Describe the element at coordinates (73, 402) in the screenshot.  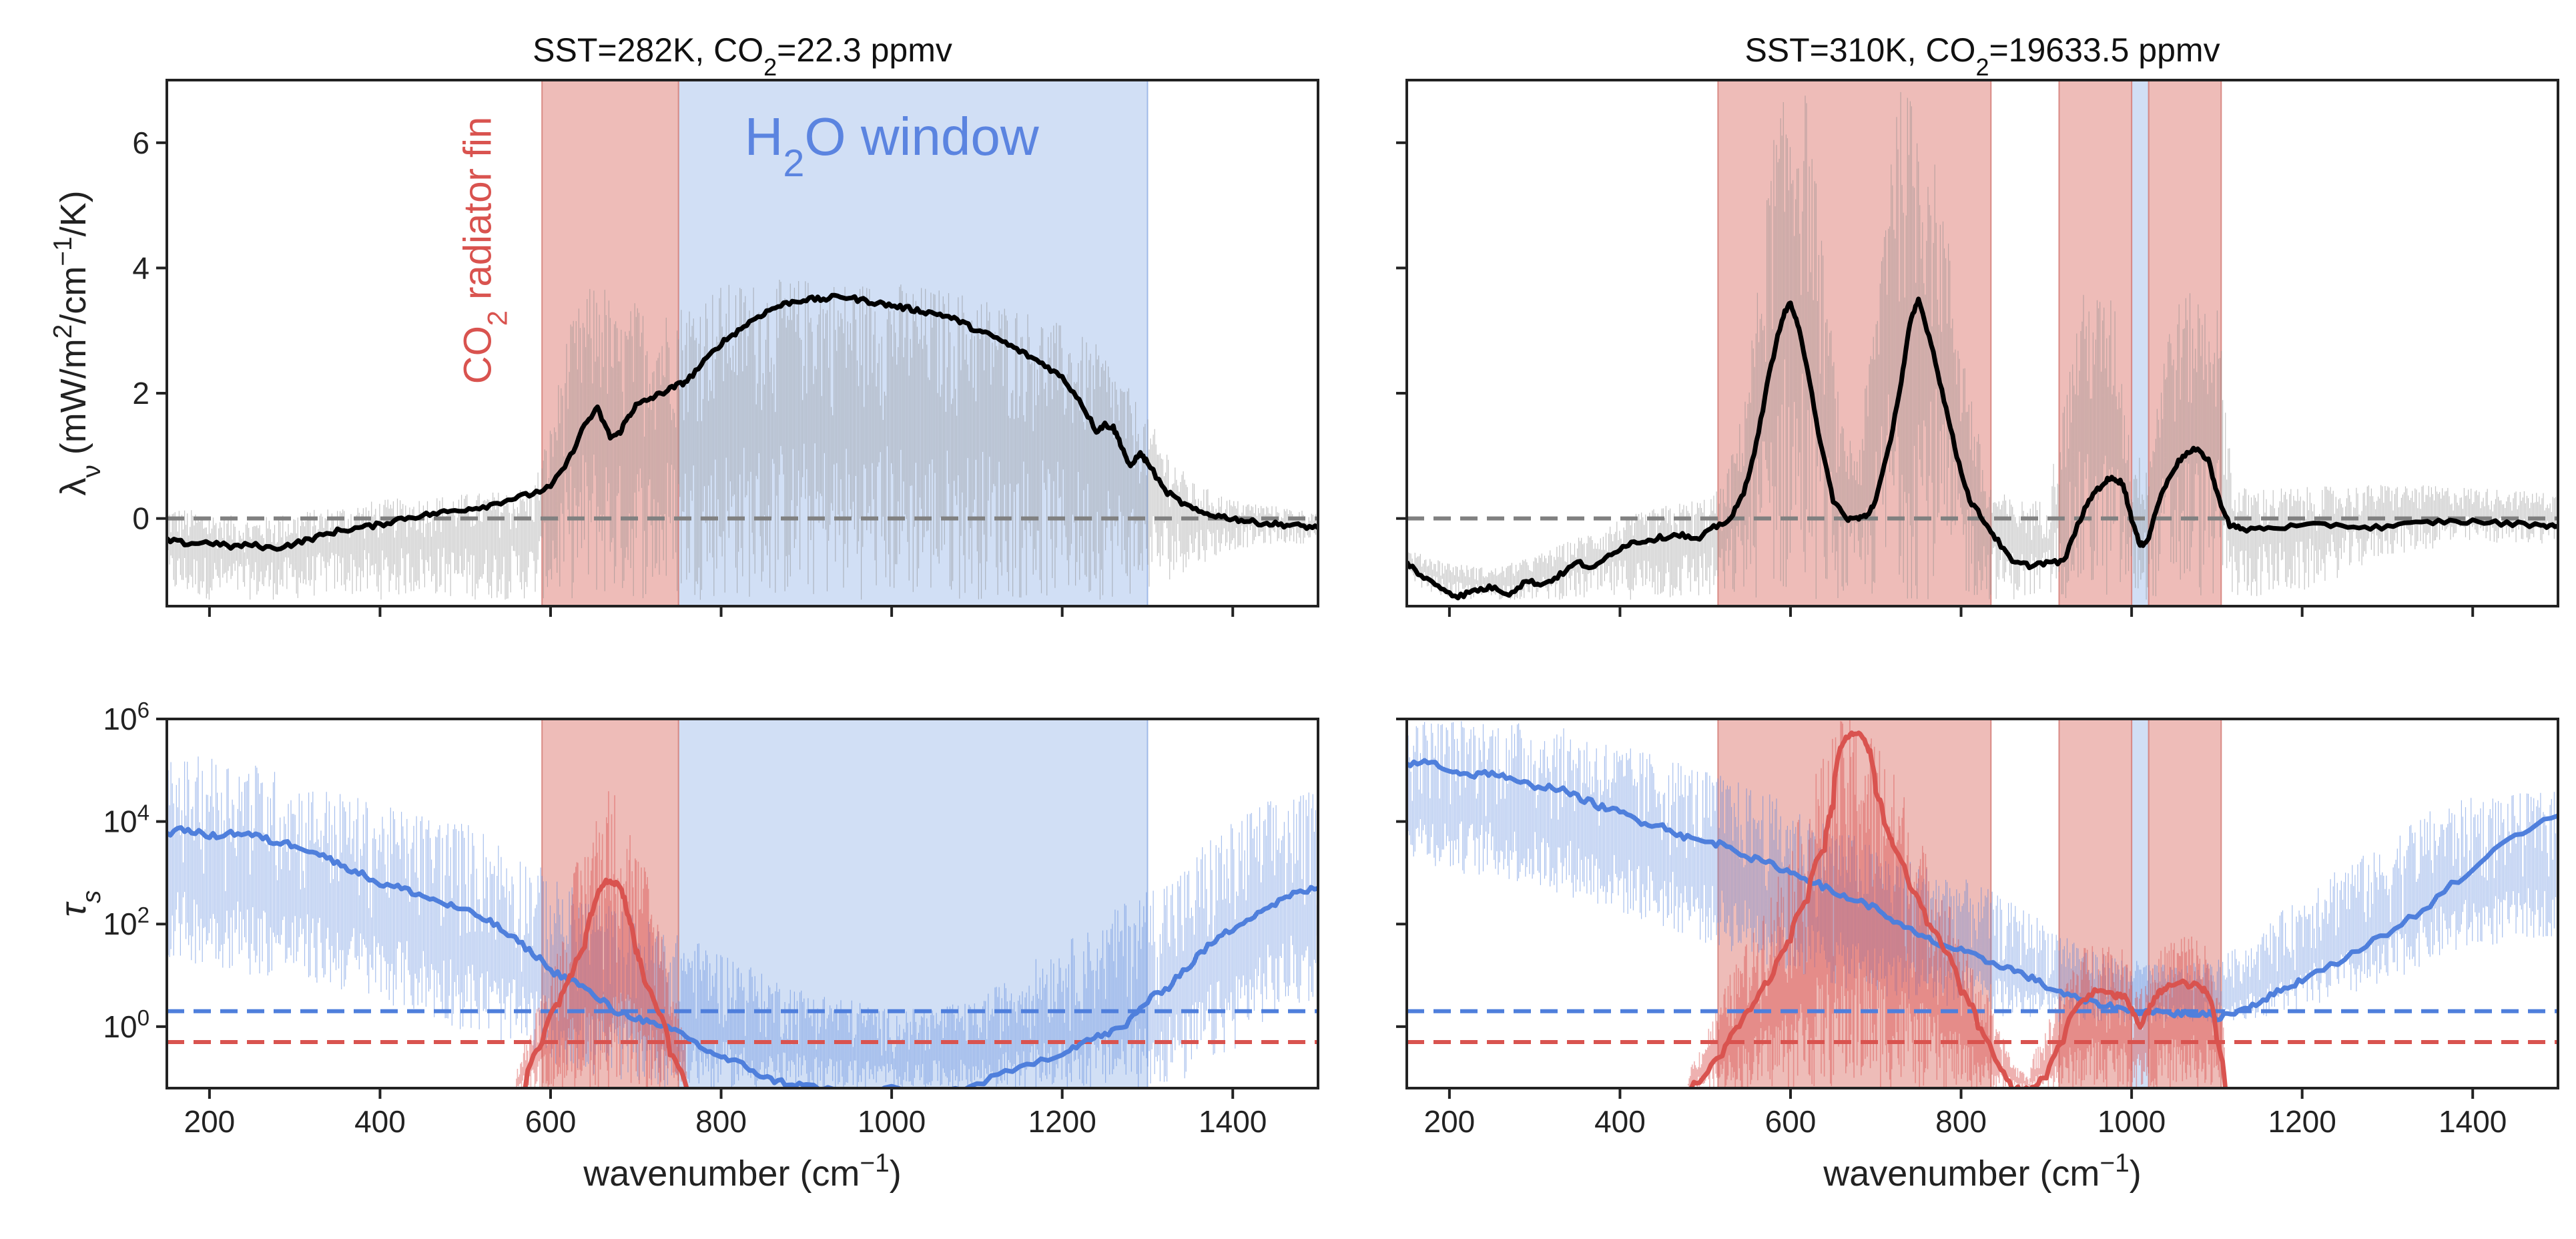
I see `y-axis-label-part: (mW/m` at that location.